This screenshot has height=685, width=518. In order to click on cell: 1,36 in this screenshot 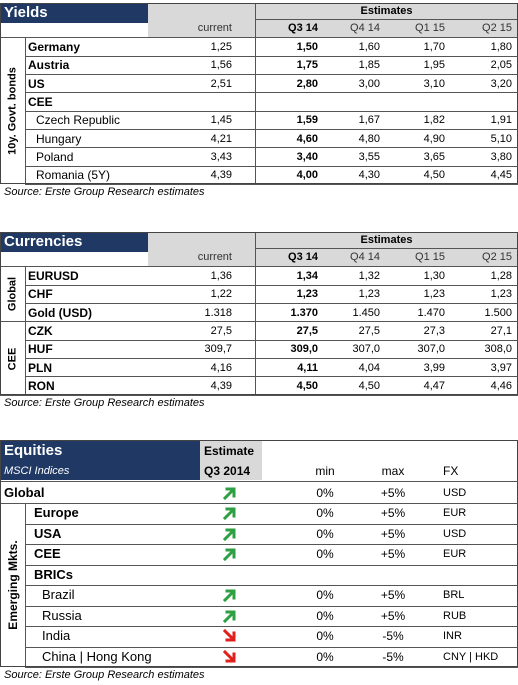, I will do `click(221, 276)`.